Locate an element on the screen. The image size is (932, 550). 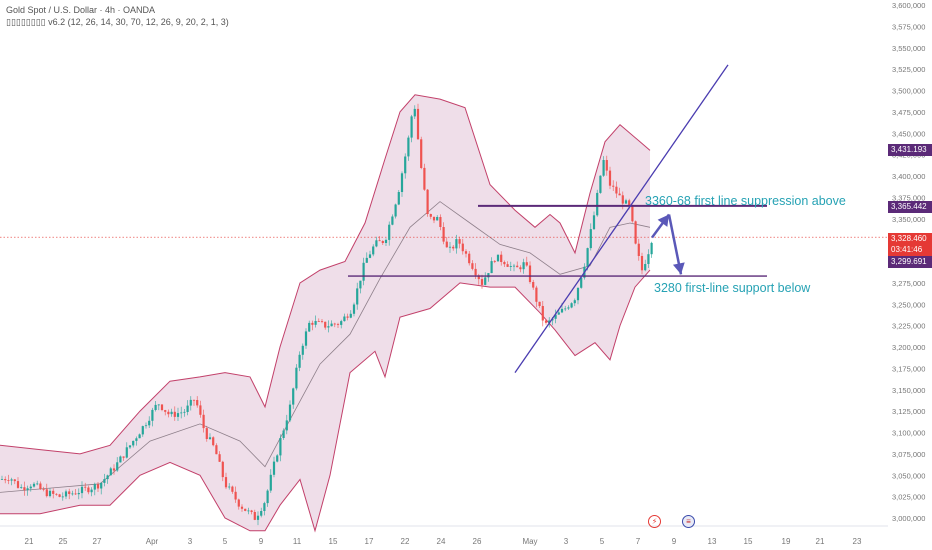
price-countdown: 03:41:46 is located at coordinates (910, 250).